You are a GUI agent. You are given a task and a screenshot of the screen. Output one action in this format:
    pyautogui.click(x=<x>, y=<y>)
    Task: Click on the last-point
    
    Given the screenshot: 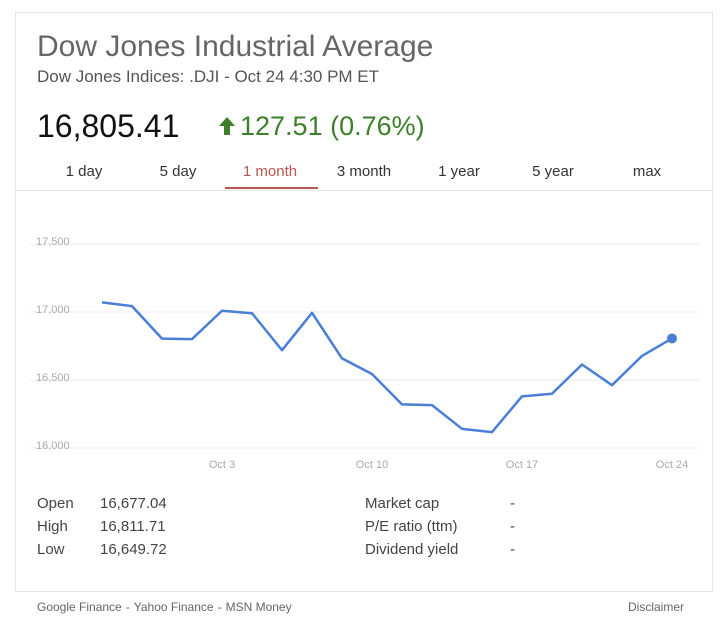 What is the action you would take?
    pyautogui.click(x=672, y=338)
    